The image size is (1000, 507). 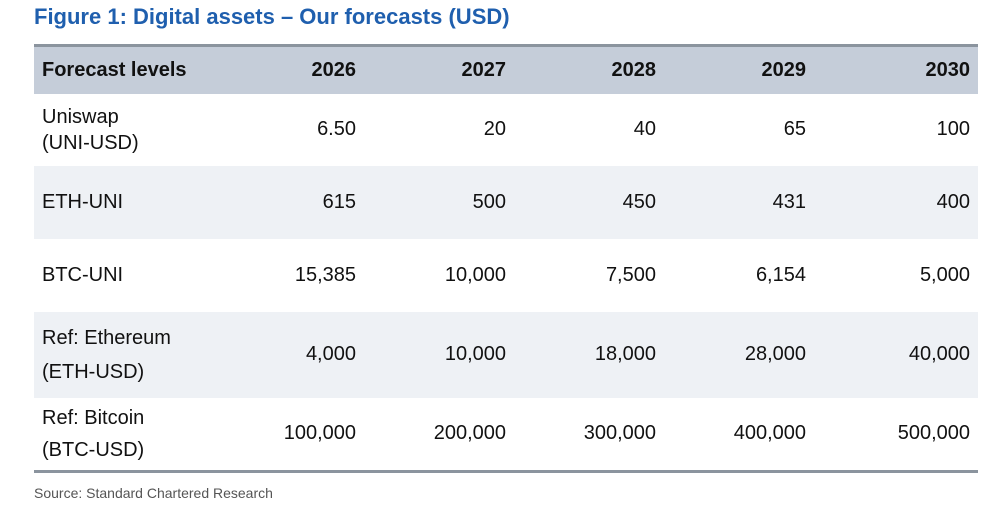 I want to click on cell-2029: 400,000, so click(x=769, y=433).